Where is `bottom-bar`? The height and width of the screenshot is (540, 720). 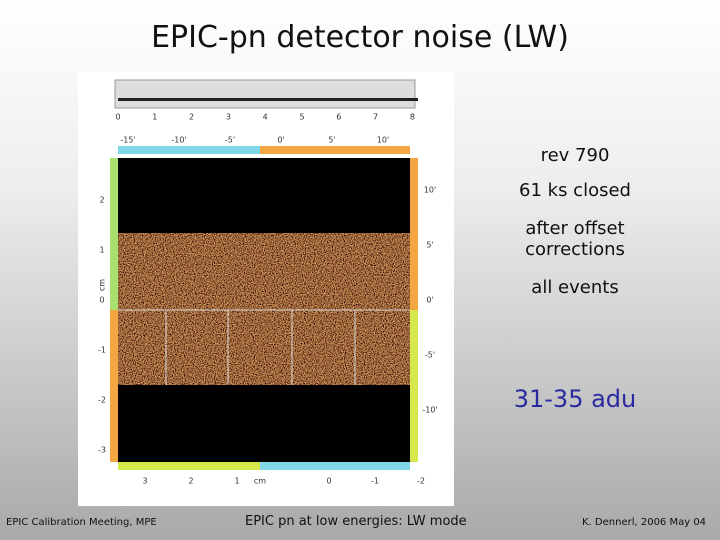 bottom-bar is located at coordinates (335, 466).